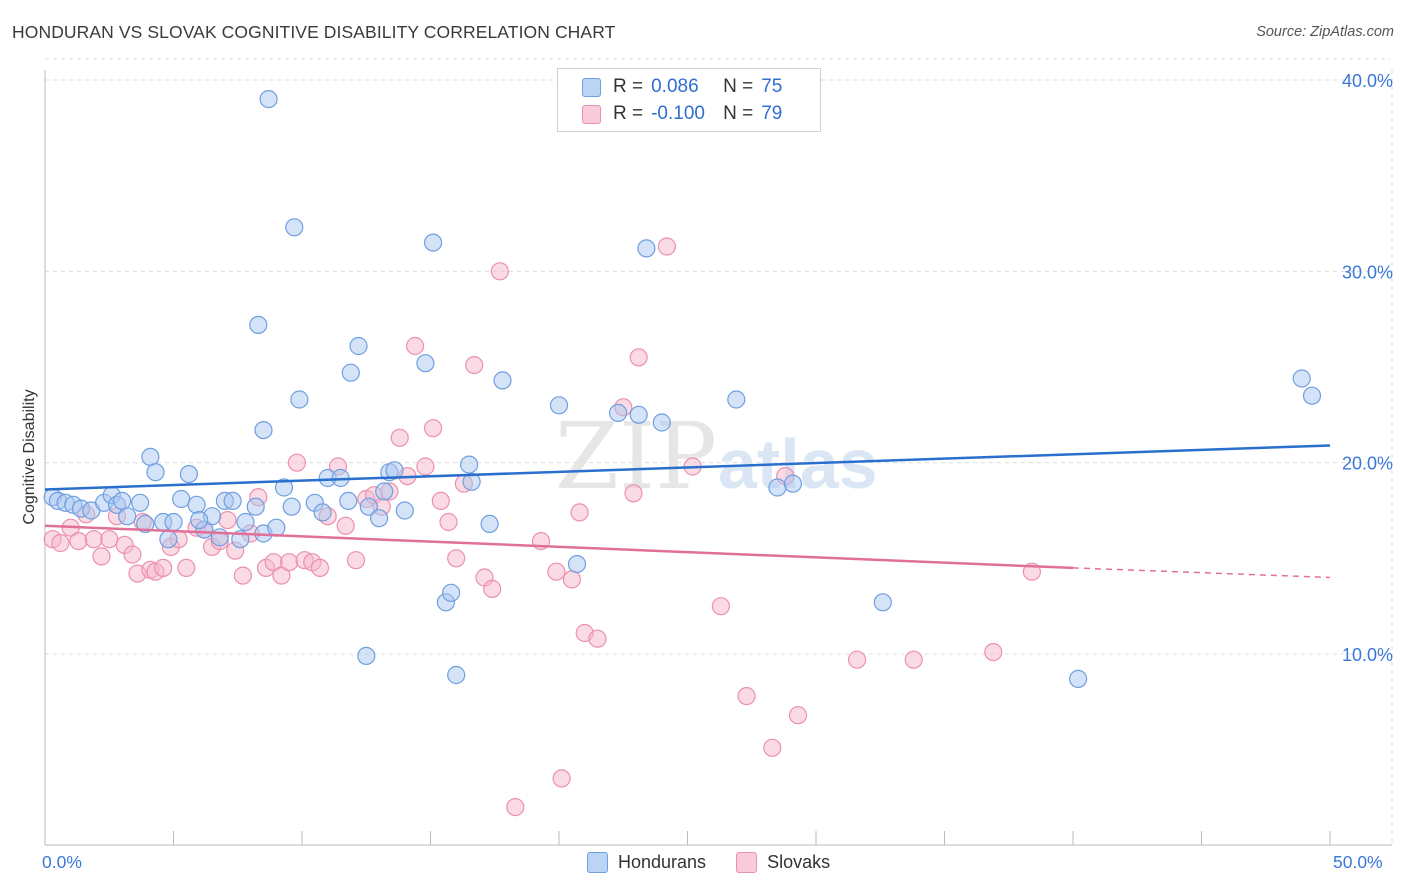  What do you see at coordinates (799, 862) in the screenshot?
I see `legend-label-slovaks: Slovaks` at bounding box center [799, 862].